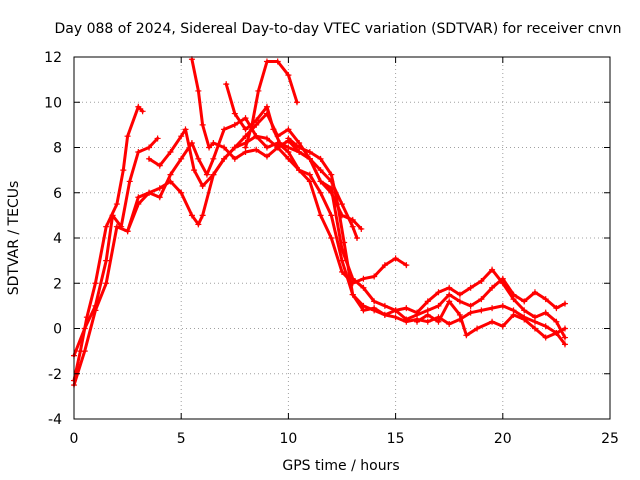  What do you see at coordinates (57, 330) in the screenshot?
I see `y-tick-label: 0` at bounding box center [57, 330].